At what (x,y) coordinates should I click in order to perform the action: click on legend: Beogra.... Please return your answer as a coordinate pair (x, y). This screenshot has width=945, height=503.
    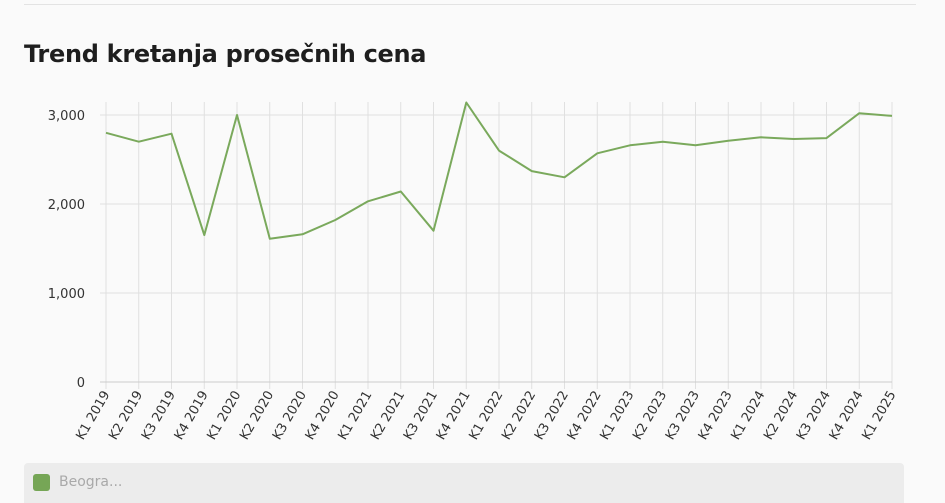
    Looking at the image, I should click on (464, 483).